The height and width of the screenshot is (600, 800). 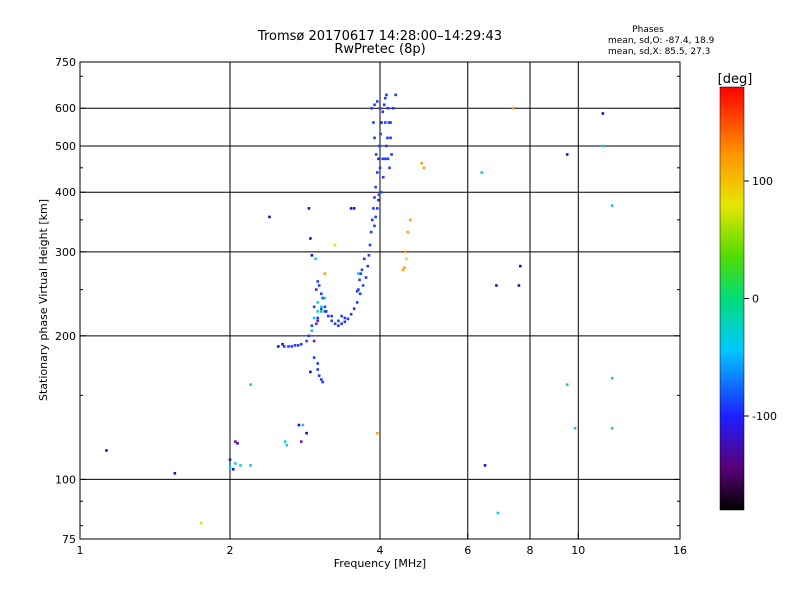 I want to click on chart-title-line1: Tromsø 20170617 14:28:00–14:29:43, so click(x=379, y=36).